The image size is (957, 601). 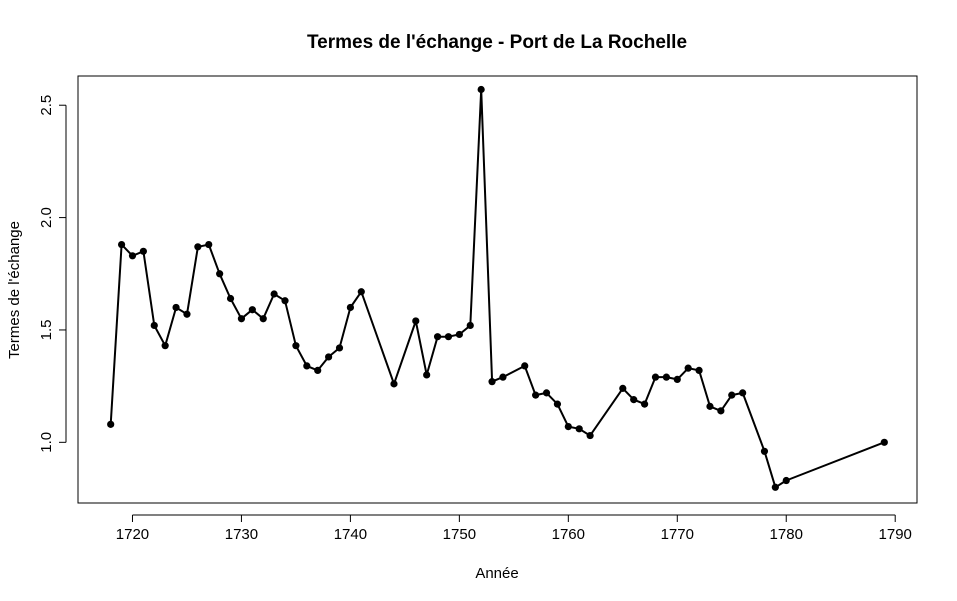 What do you see at coordinates (14, 290) in the screenshot?
I see `y-axis-label: Termes de l'échange` at bounding box center [14, 290].